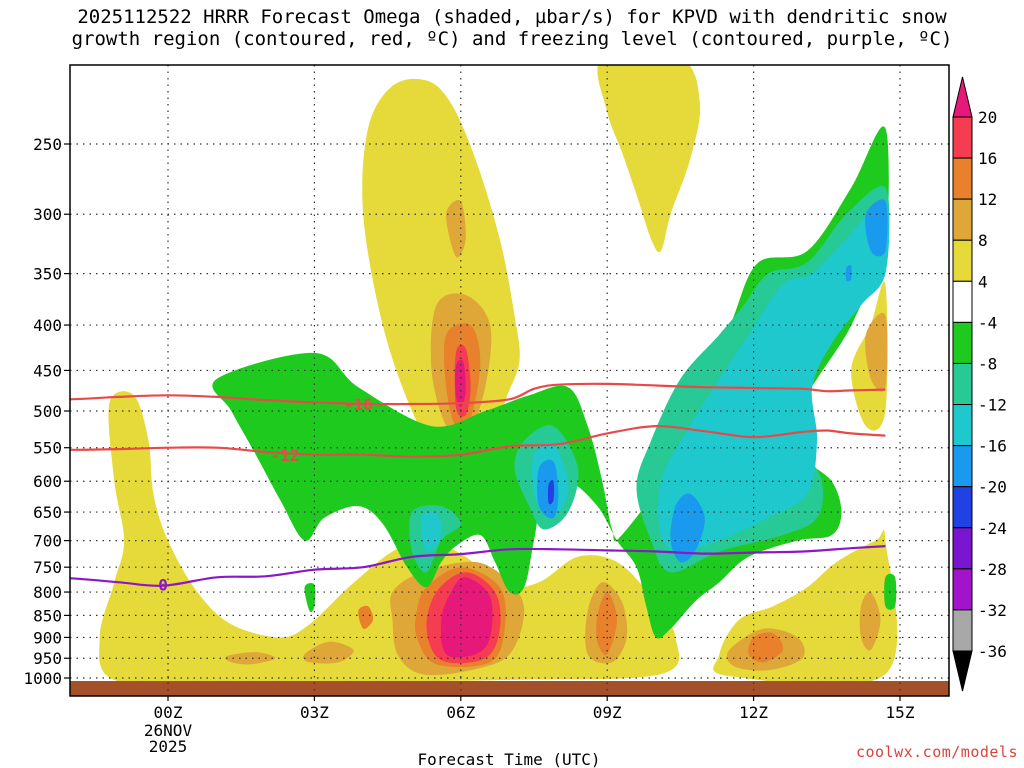  I want to click on y-tick-label-400: 400, so click(47, 325).